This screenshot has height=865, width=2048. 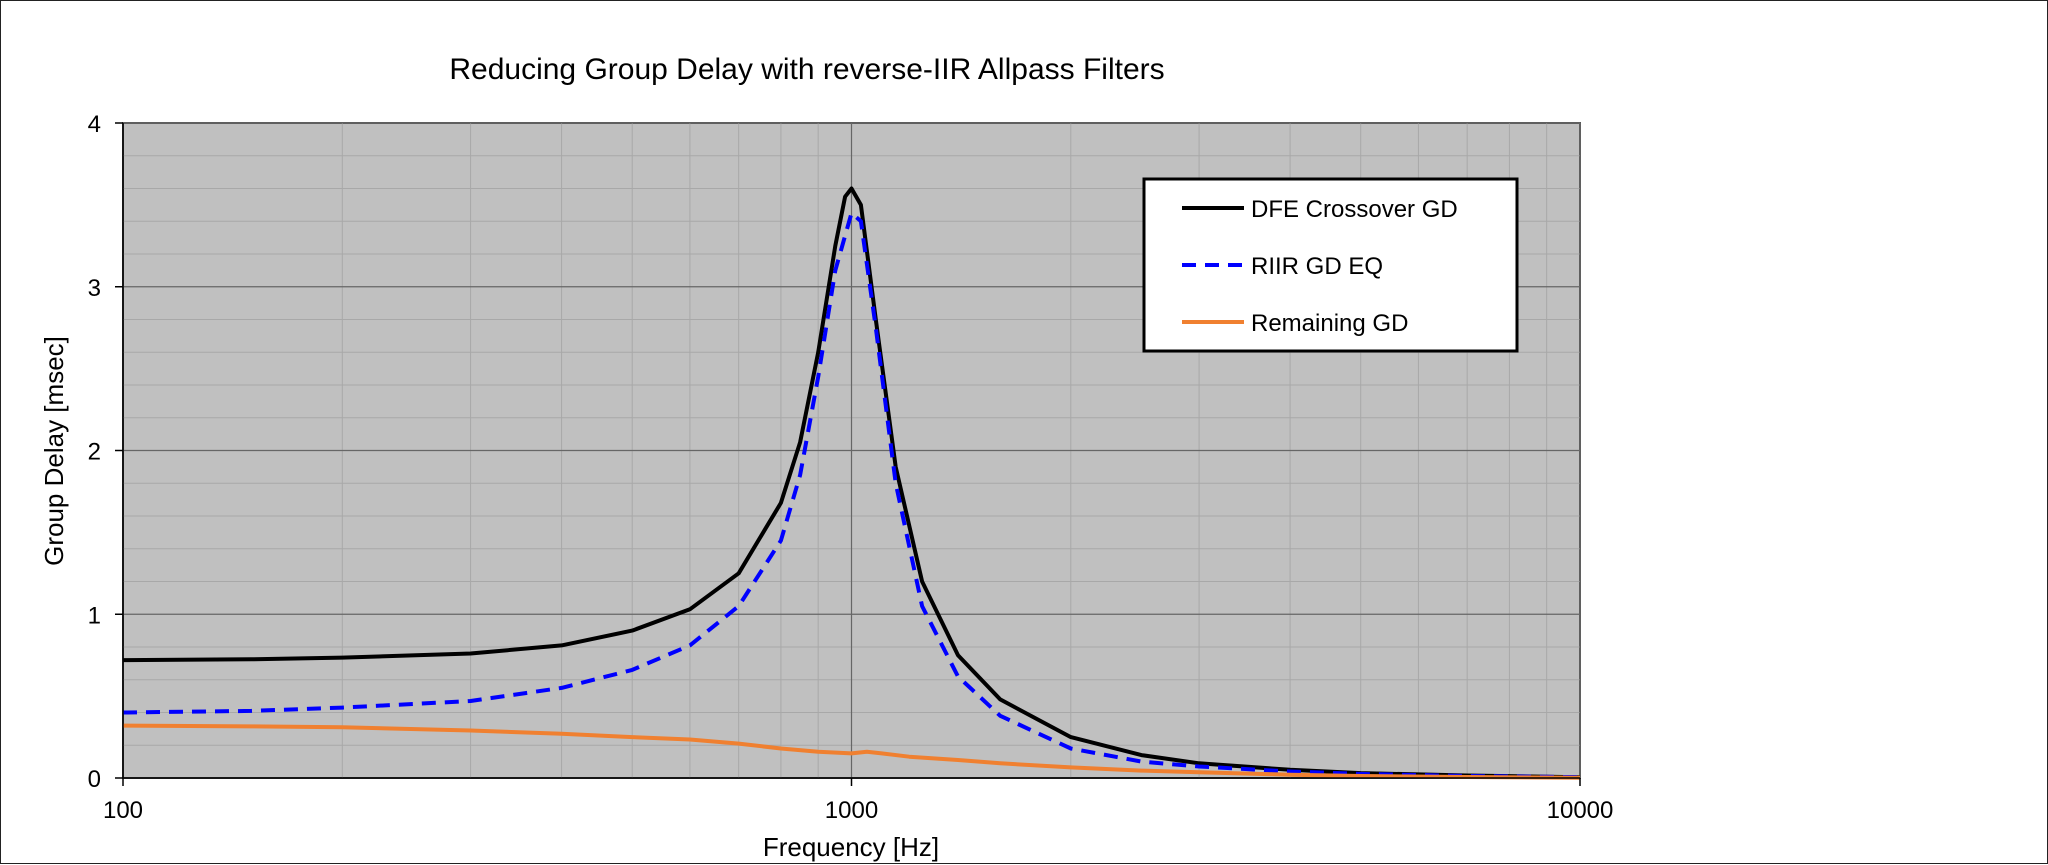 What do you see at coordinates (1580, 810) in the screenshot?
I see `x-tick-label: 10000` at bounding box center [1580, 810].